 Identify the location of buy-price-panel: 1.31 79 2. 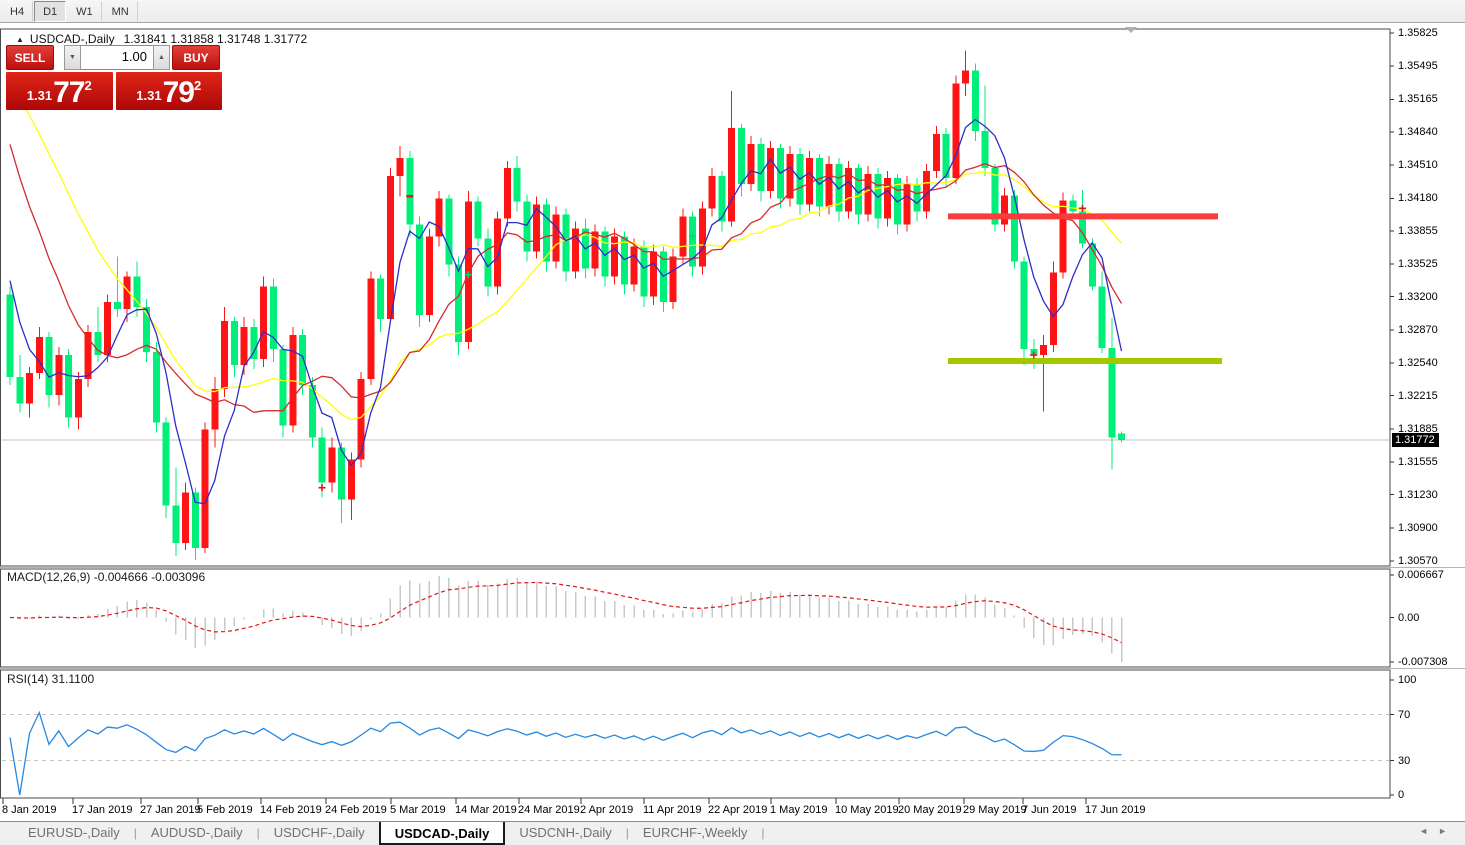
(168, 91).